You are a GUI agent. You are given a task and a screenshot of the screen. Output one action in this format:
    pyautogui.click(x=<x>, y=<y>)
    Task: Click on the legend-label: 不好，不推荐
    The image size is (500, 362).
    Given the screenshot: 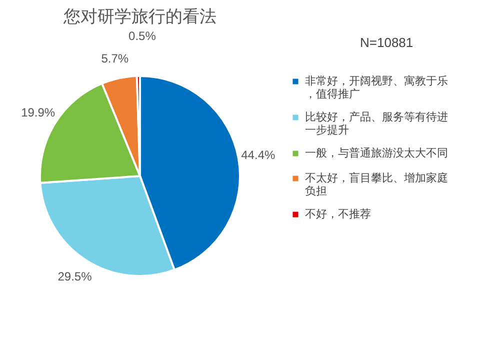 What is the action you would take?
    pyautogui.click(x=338, y=214)
    